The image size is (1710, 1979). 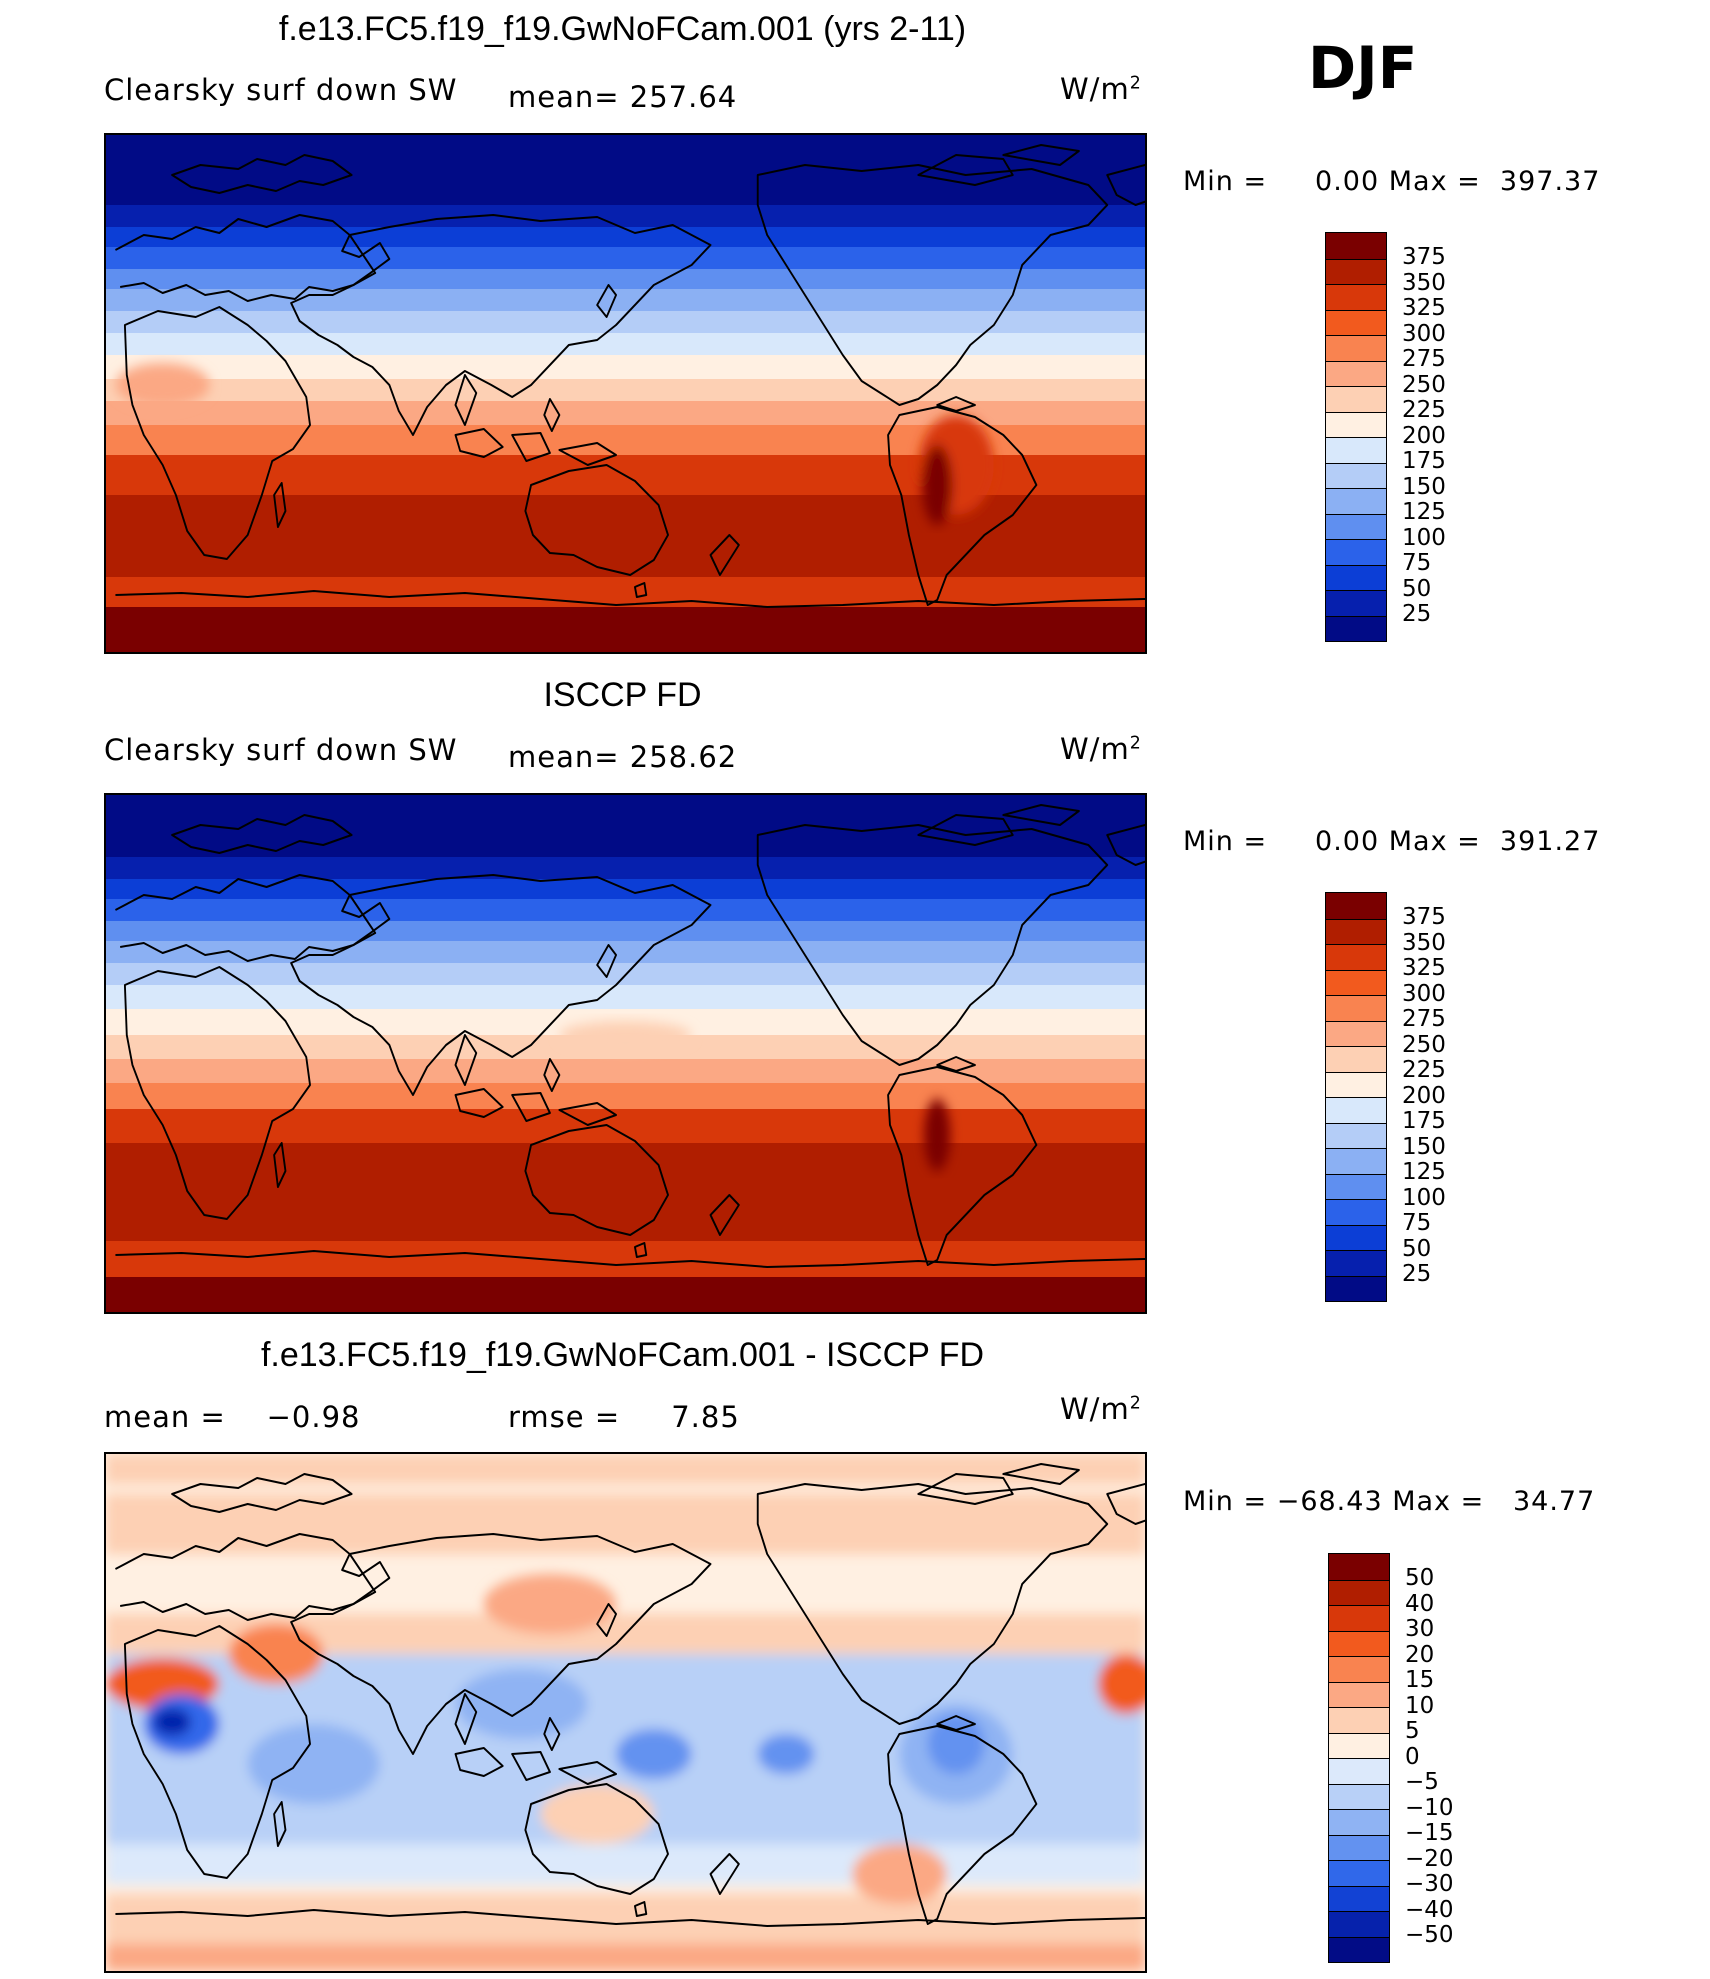 I want to click on colorbar-tick-label: −10, so click(x=1429, y=1807).